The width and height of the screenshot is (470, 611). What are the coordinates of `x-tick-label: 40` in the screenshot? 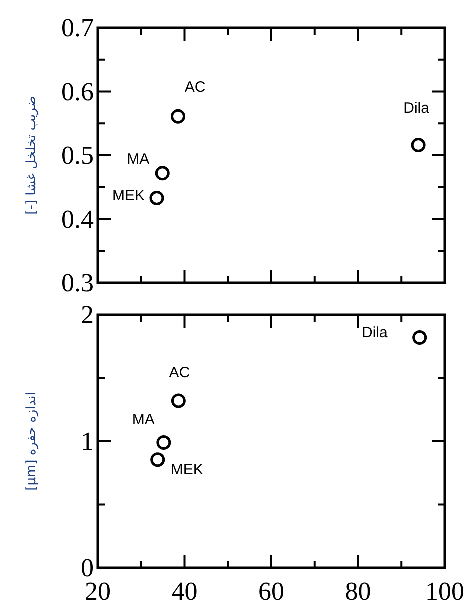 It's located at (185, 591).